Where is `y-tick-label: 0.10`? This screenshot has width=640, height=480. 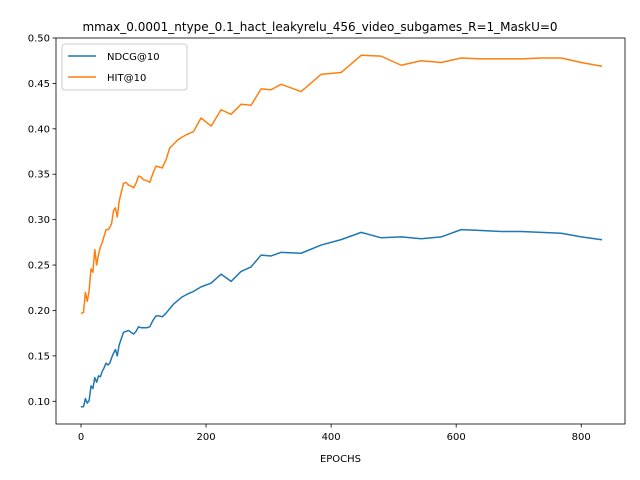
y-tick-label: 0.10 is located at coordinates (39, 402).